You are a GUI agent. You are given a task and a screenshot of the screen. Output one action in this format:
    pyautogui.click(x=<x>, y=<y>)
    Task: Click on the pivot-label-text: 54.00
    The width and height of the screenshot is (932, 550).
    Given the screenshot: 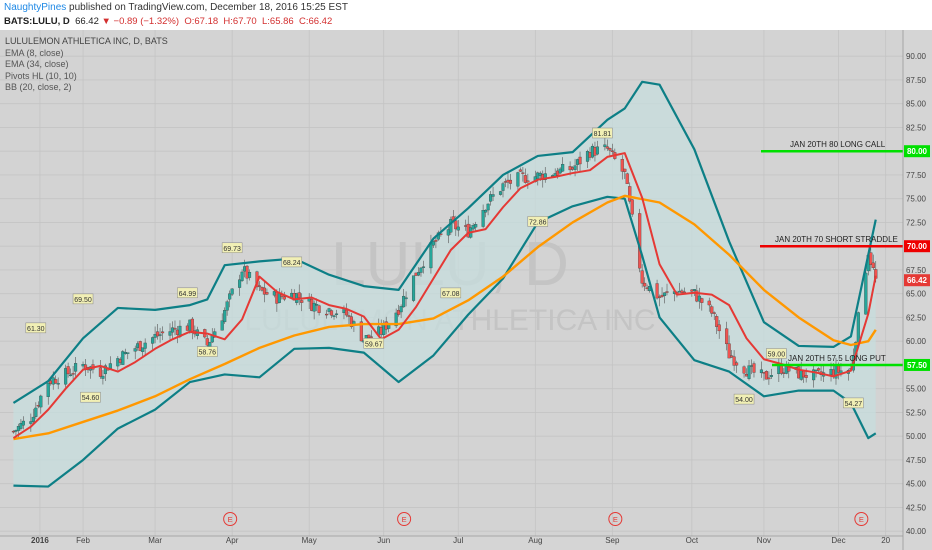 What is the action you would take?
    pyautogui.click(x=744, y=400)
    